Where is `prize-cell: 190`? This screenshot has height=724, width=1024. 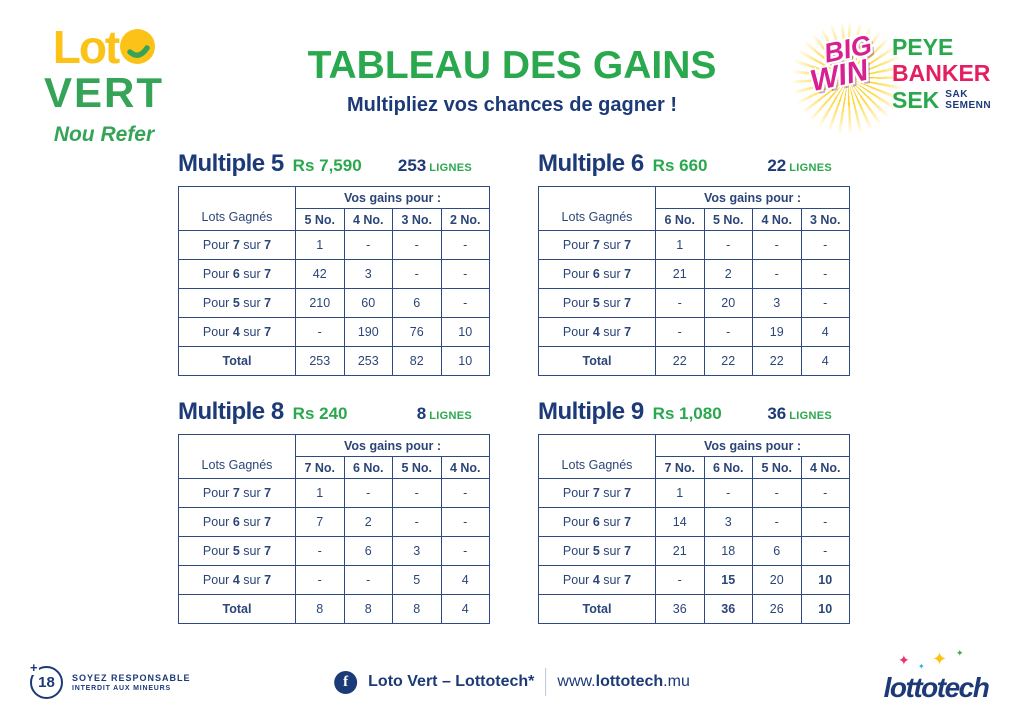 prize-cell: 190 is located at coordinates (368, 332).